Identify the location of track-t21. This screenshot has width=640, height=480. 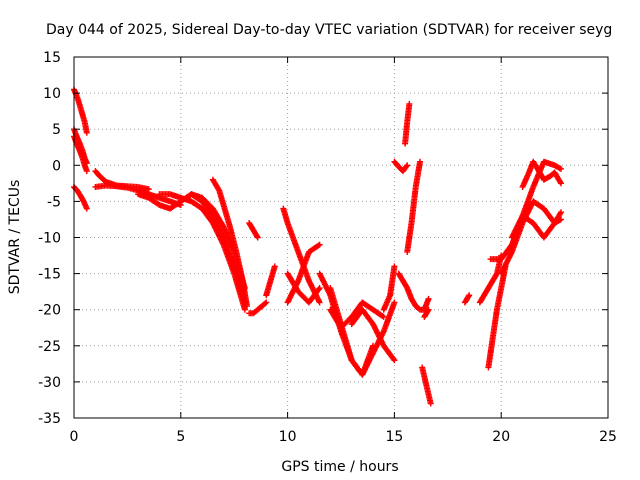
(389, 288).